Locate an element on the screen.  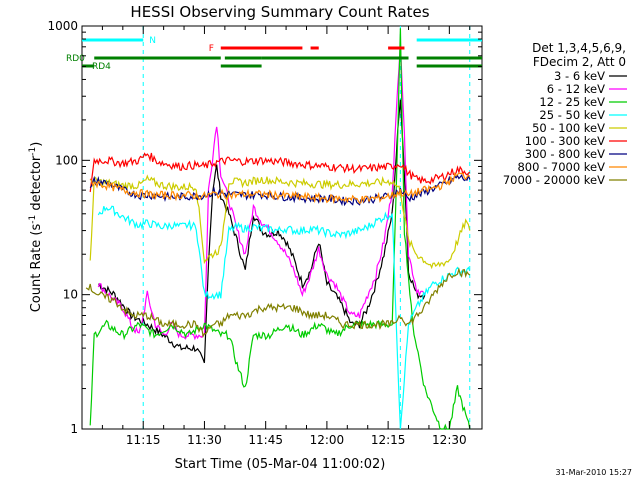
state-label-rd4: RD4 is located at coordinates (101, 67).